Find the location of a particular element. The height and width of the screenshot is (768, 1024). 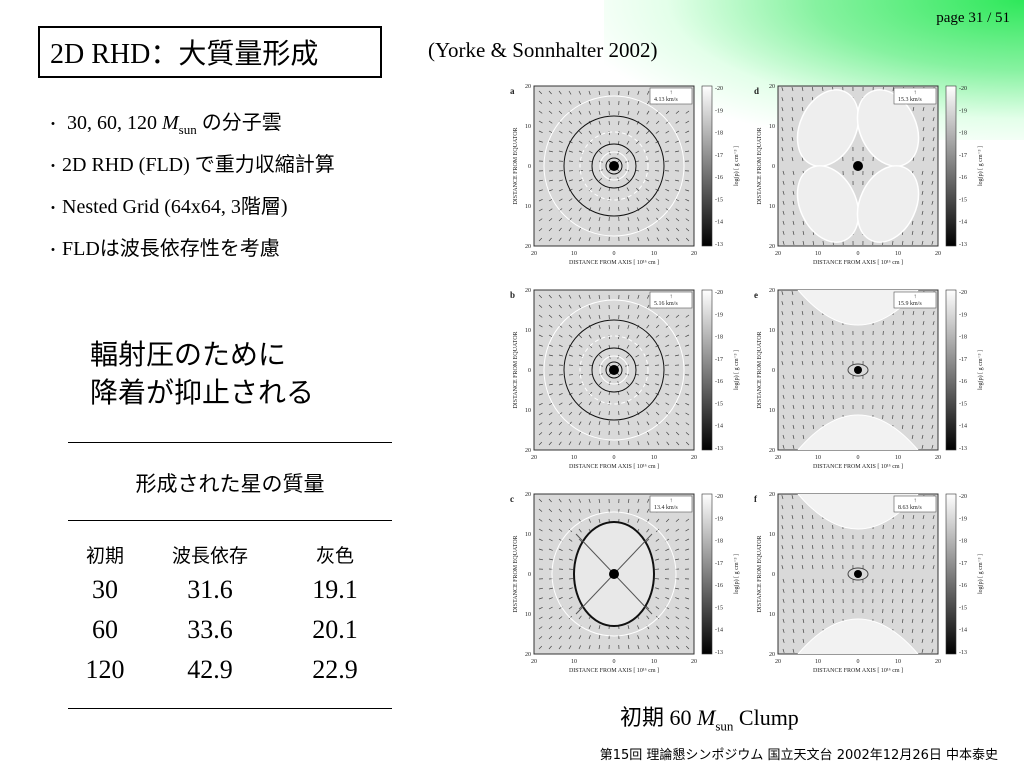

bullet-text: Nested Grid (64x64, 3階層) is located at coordinates (175, 207).